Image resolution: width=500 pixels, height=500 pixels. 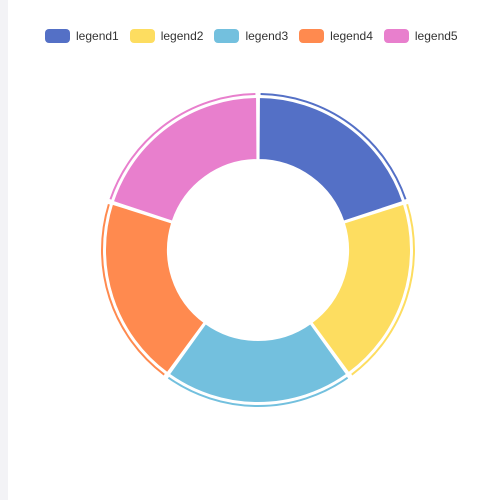 What do you see at coordinates (4, 250) in the screenshot?
I see `left-edge-strip` at bounding box center [4, 250].